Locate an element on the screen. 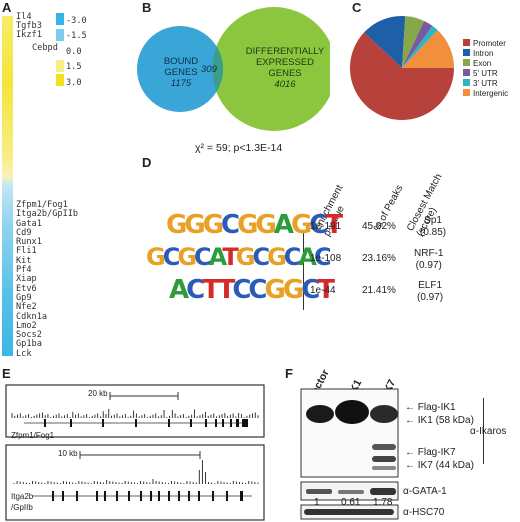 The image size is (520, 522). scale-swatch-neg15 is located at coordinates (60, 35).